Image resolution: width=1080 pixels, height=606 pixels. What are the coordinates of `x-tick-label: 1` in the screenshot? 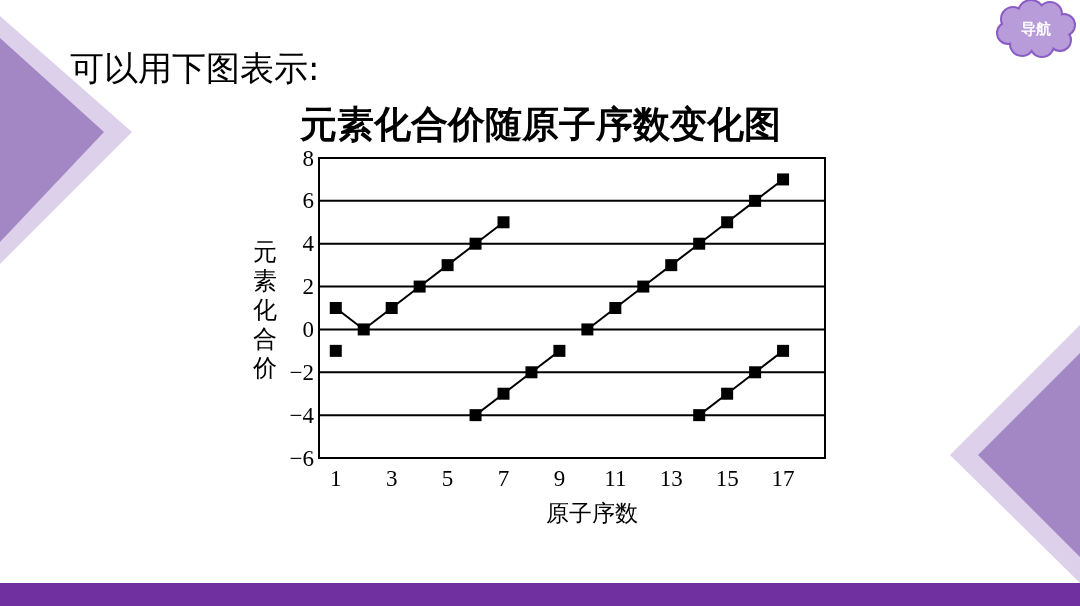 It's located at (336, 478).